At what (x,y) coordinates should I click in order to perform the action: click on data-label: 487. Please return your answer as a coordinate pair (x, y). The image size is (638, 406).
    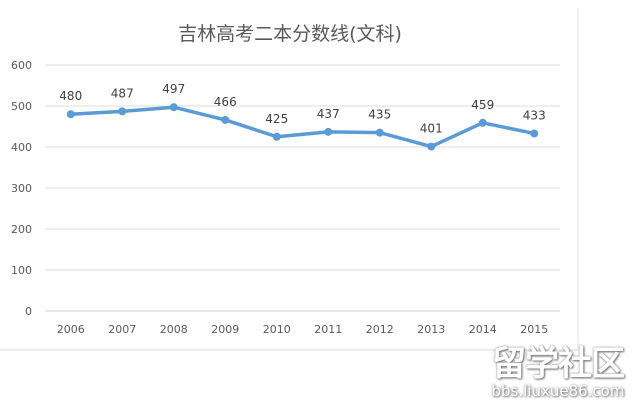
    Looking at the image, I should click on (122, 93).